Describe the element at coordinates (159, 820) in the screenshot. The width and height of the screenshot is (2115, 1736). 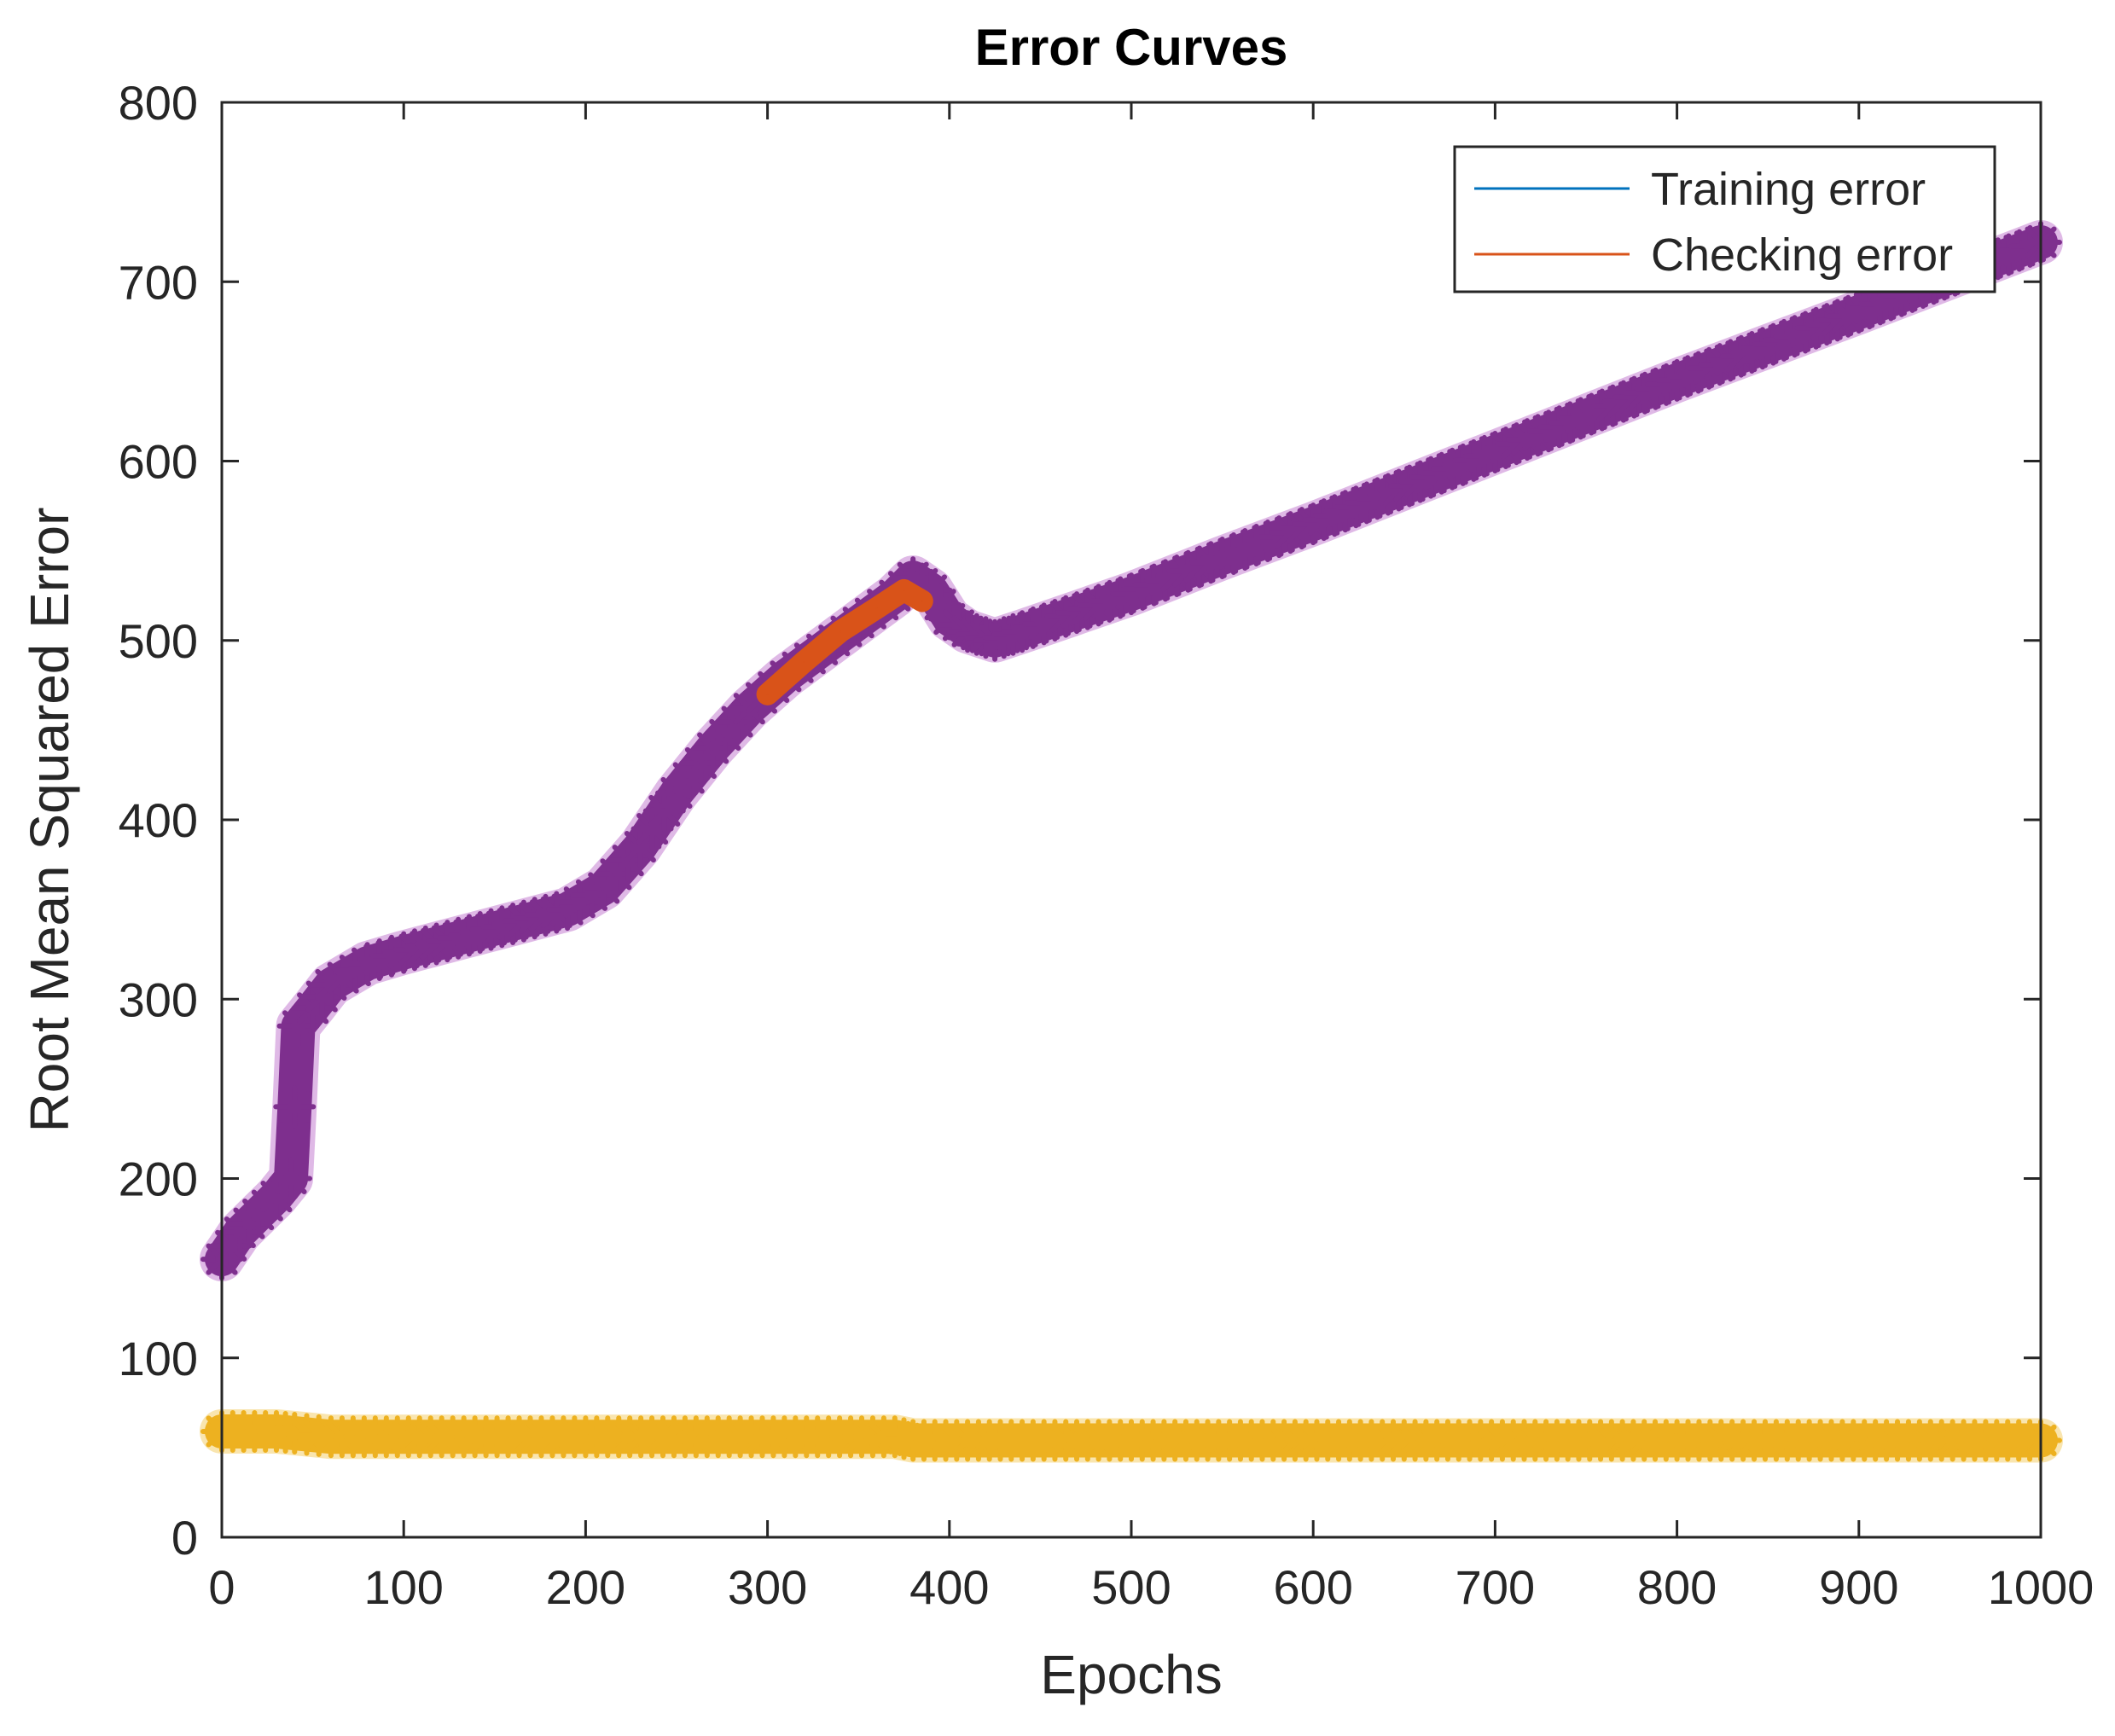
I see `y-tick-label: 400` at that location.